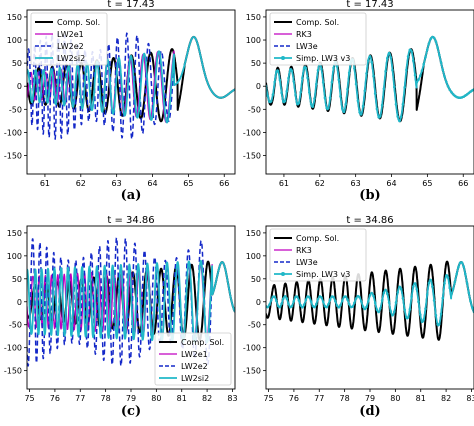 The image size is (474, 426). What do you see at coordinates (207, 398) in the screenshot?
I see `x-tick-label: 82` at bounding box center [207, 398].